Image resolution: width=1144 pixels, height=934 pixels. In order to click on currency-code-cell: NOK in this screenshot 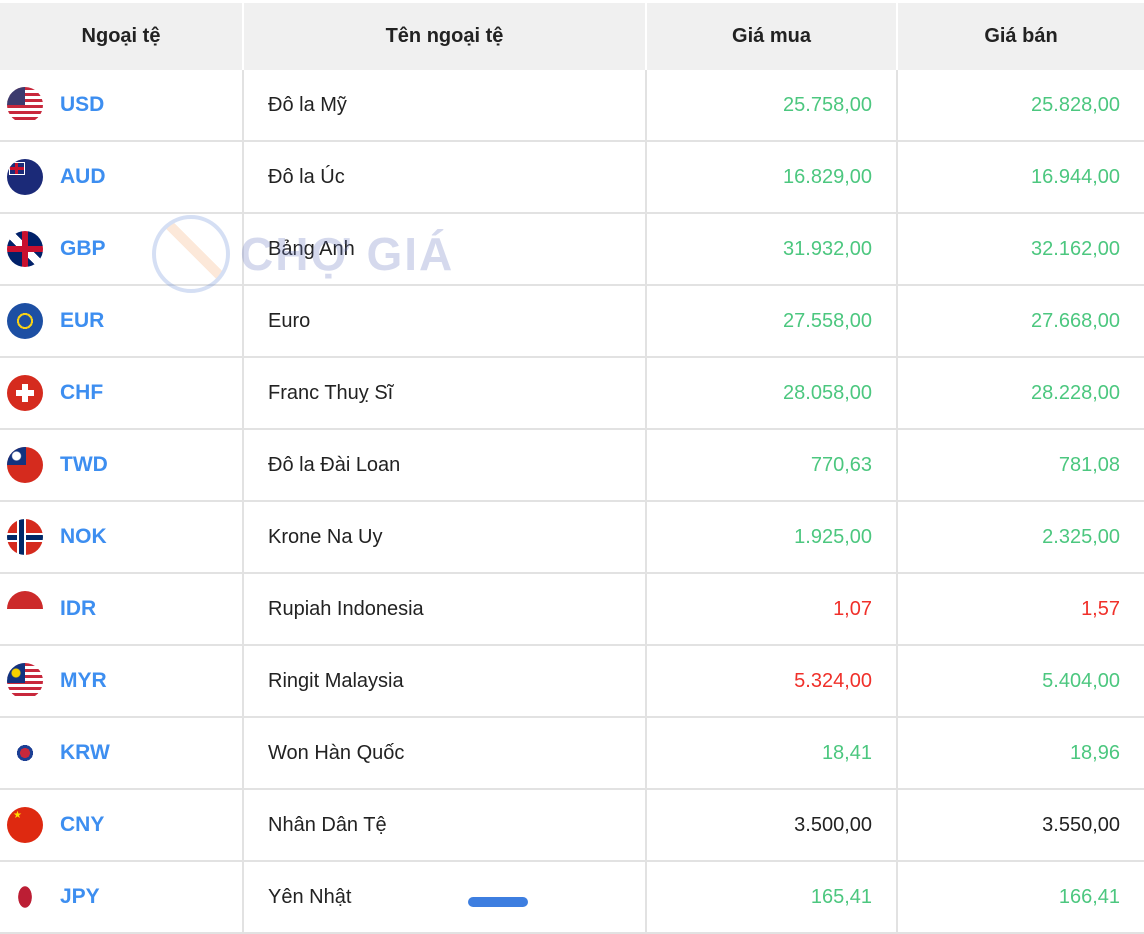, I will do `click(122, 537)`.